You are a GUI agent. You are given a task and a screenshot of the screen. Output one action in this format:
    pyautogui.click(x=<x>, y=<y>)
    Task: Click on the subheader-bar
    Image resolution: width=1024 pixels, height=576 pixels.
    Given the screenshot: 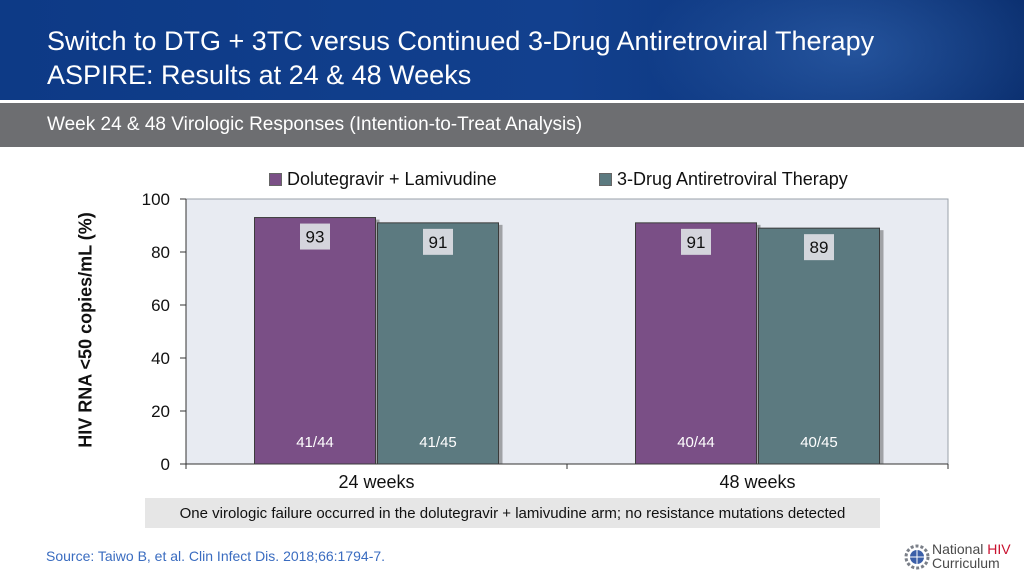 What is the action you would take?
    pyautogui.click(x=512, y=125)
    